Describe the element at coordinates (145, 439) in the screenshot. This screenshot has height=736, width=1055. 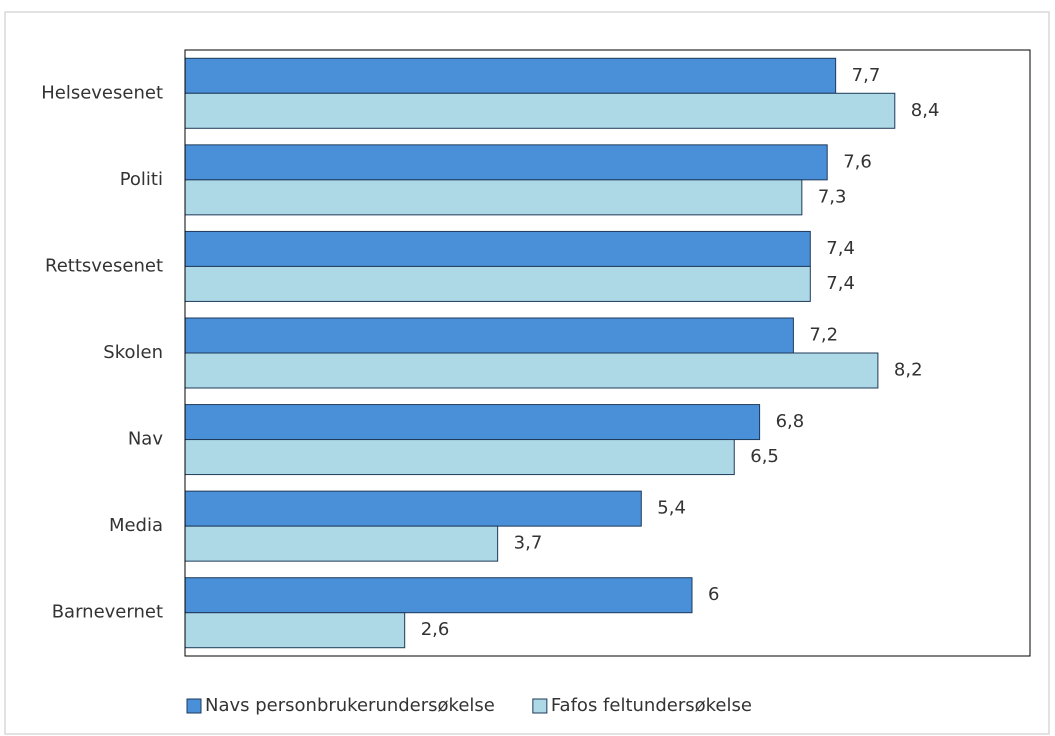
I see `y-tick-label: Nav` at that location.